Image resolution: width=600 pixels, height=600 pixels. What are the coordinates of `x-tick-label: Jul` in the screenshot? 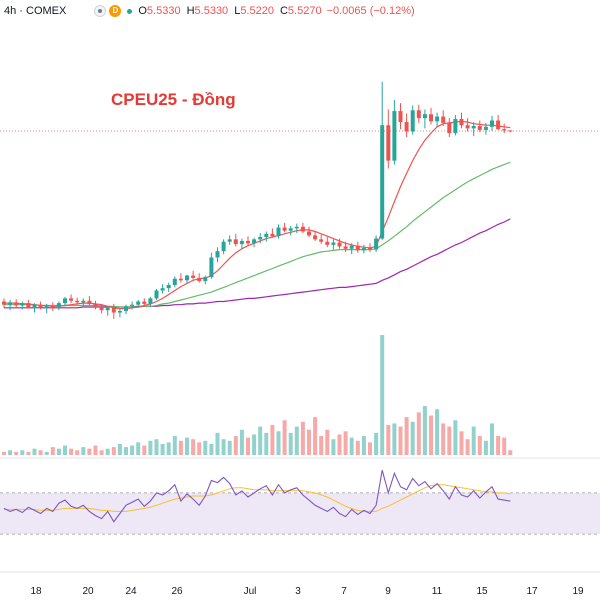 It's located at (250, 591).